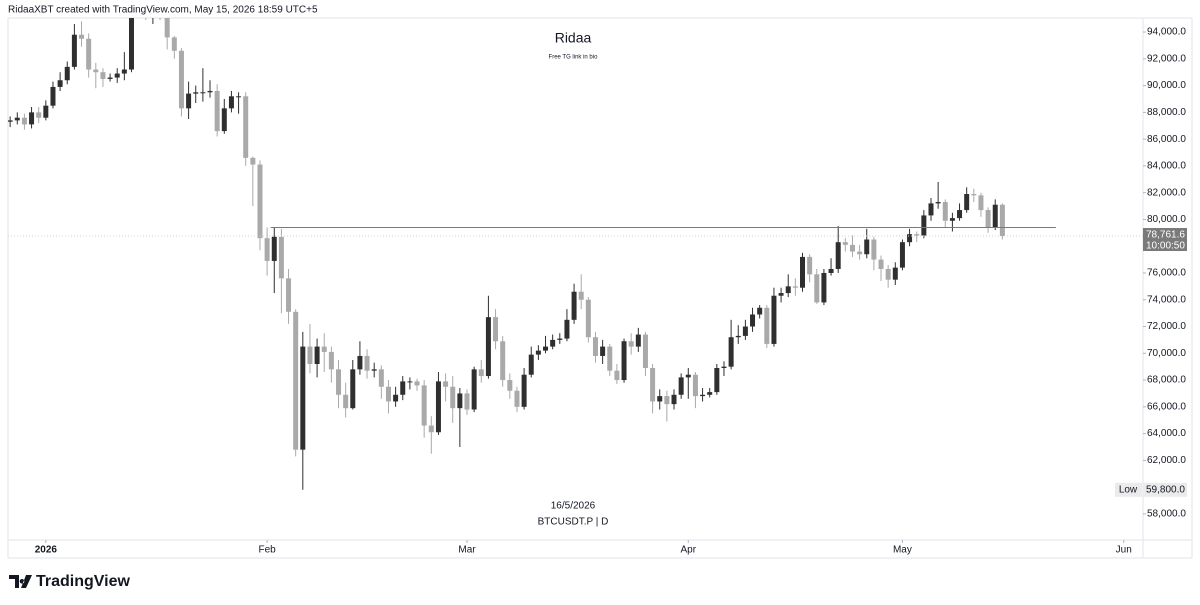 The height and width of the screenshot is (605, 1200). I want to click on countdown-label: 10:00:50, so click(1165, 246).